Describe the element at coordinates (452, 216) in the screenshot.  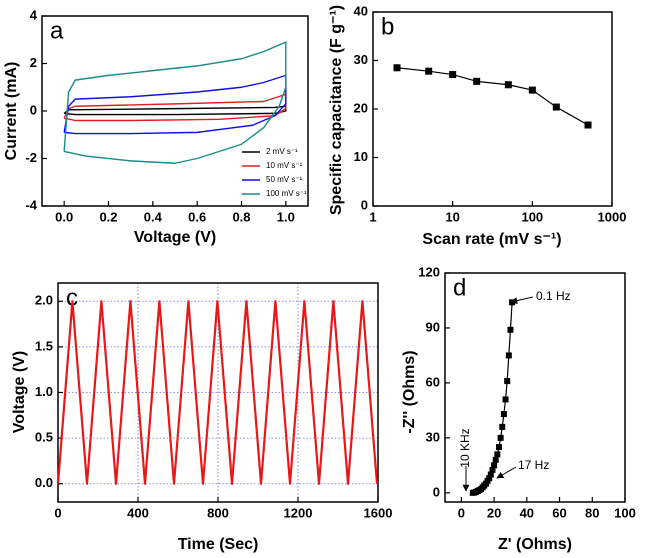
I see `x-tick-label: 10` at that location.